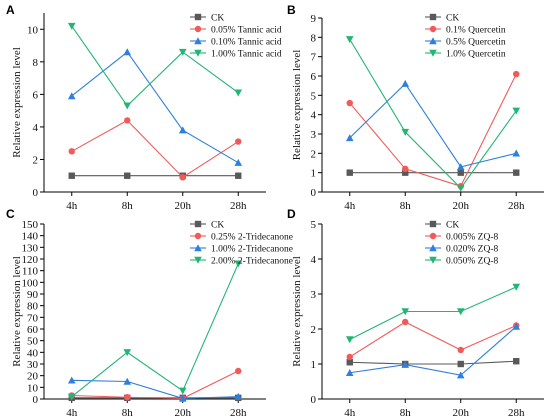 The width and height of the screenshot is (550, 419). Describe the element at coordinates (36, 63) in the screenshot. I see `y-tick-label: 8` at that location.